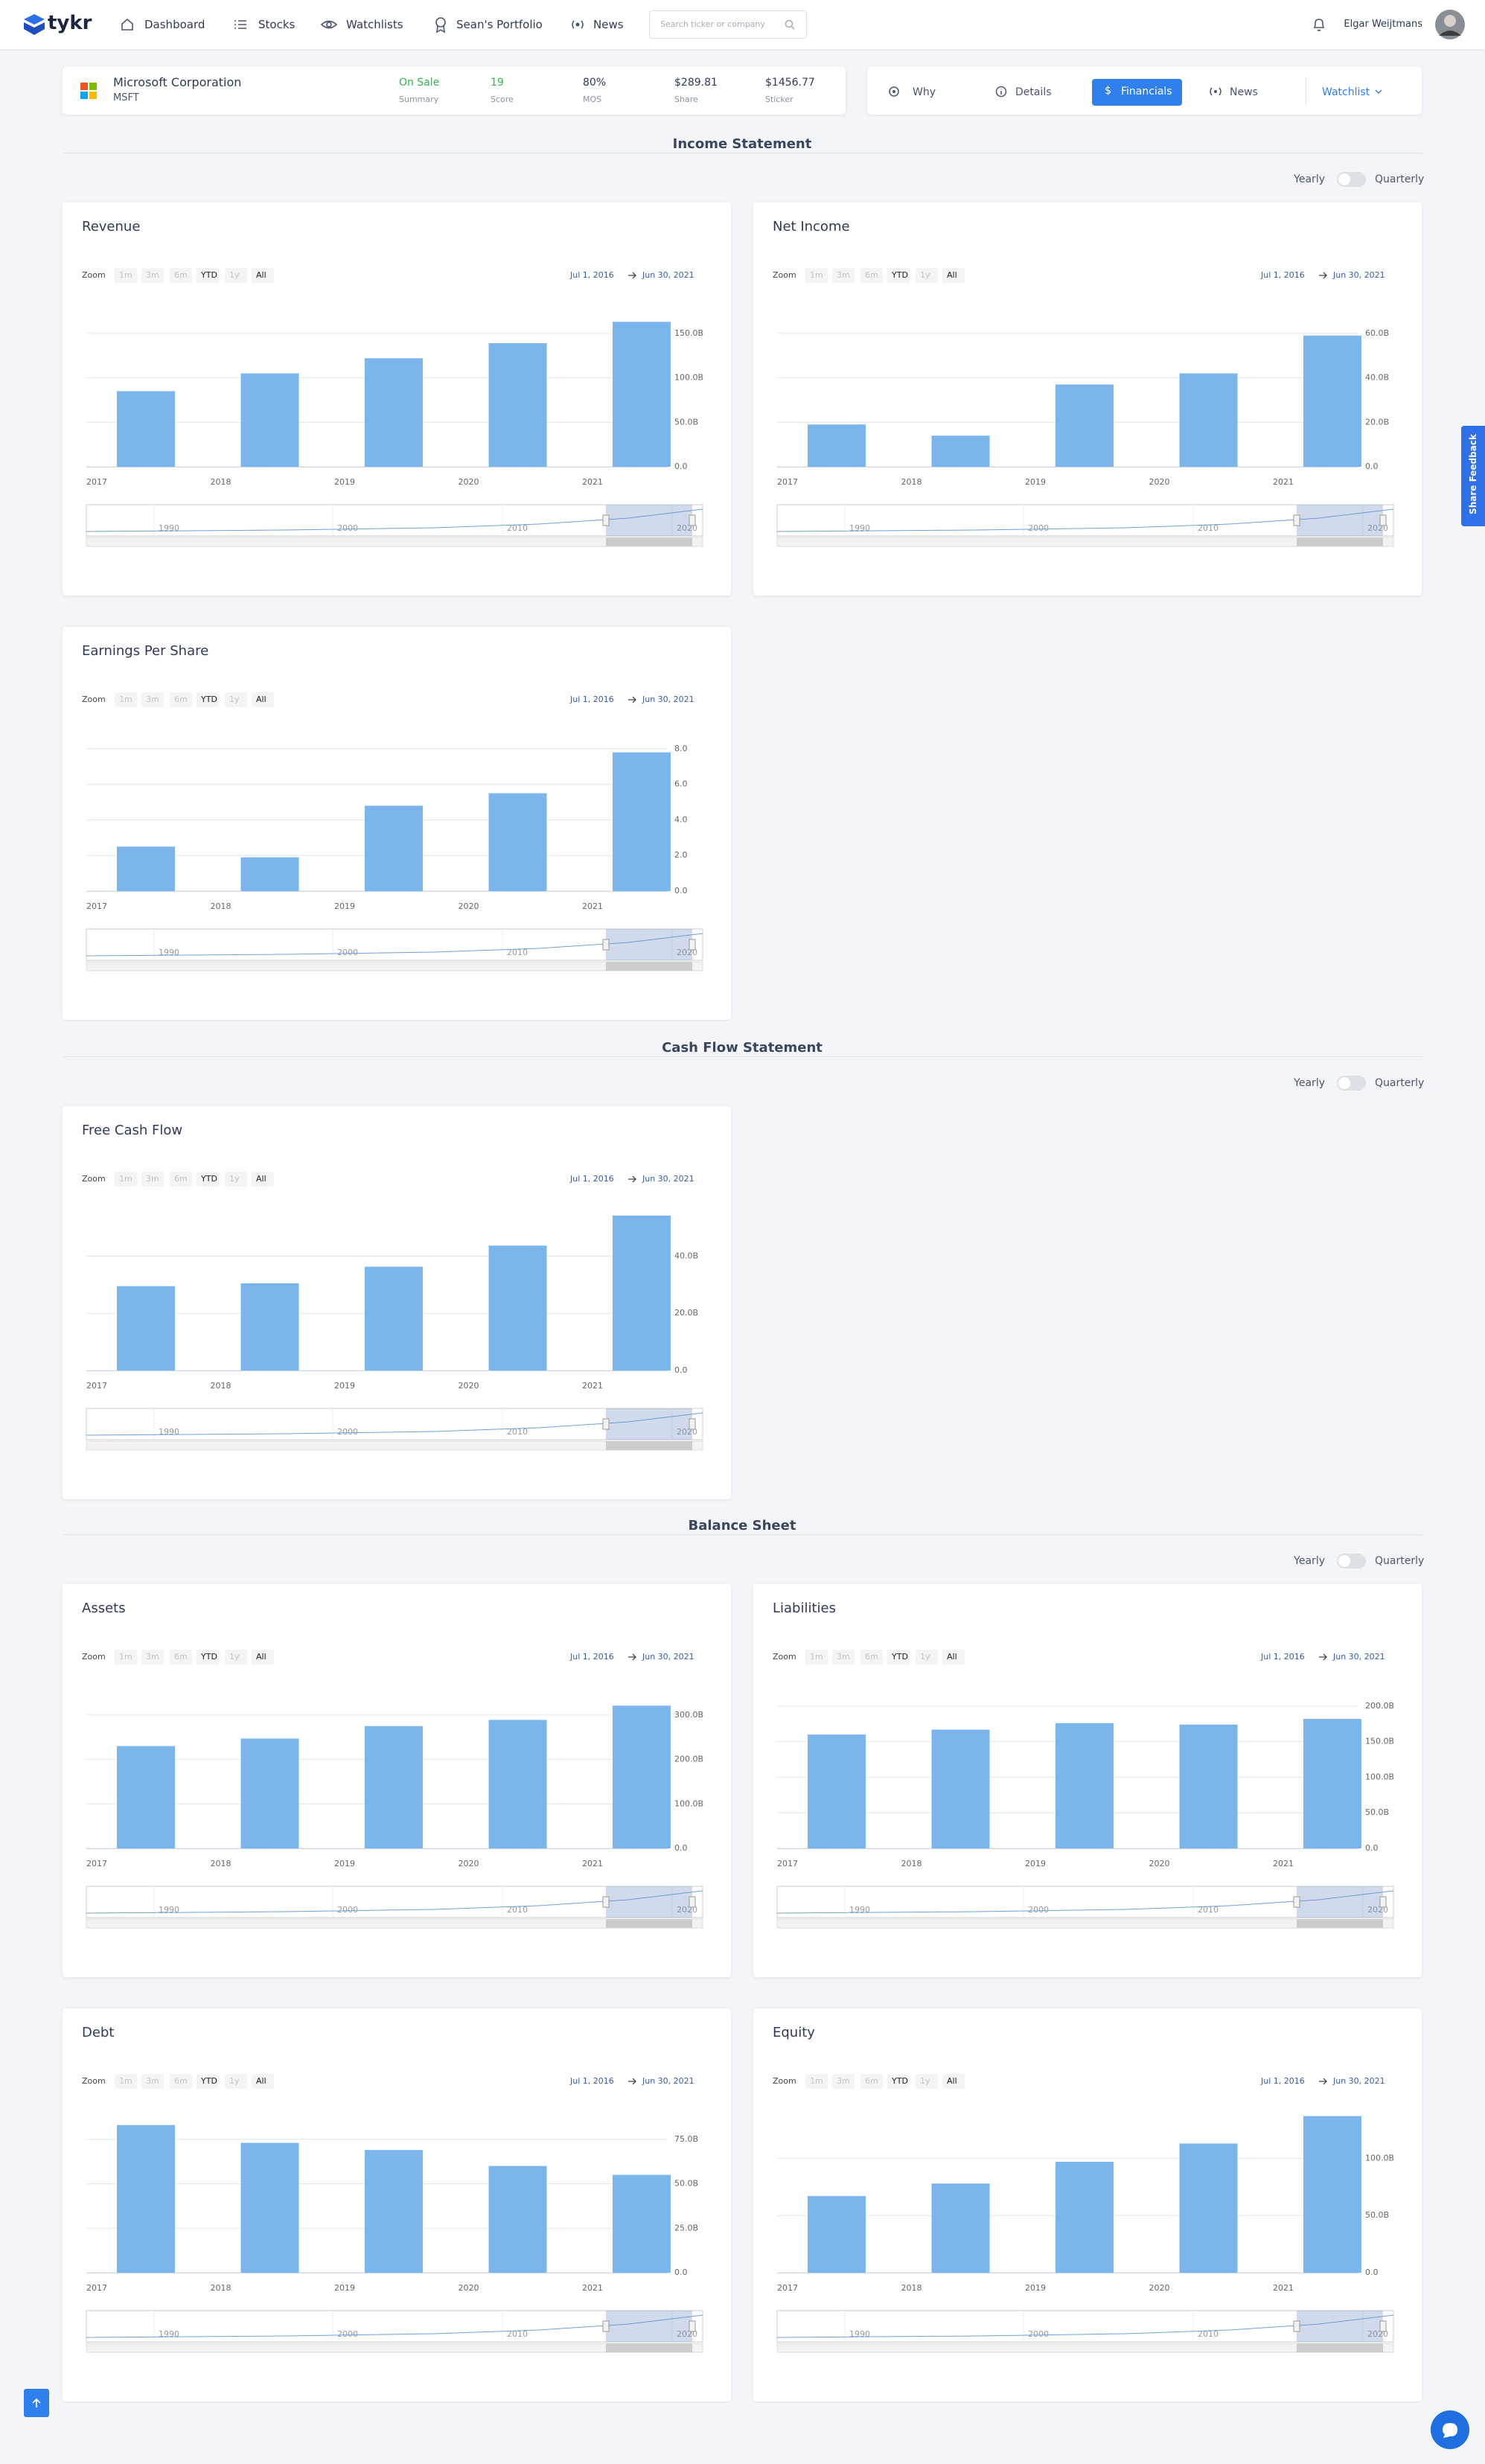 This screenshot has width=1485, height=2464. Describe the element at coordinates (1450, 25) in the screenshot. I see `avatar` at that location.